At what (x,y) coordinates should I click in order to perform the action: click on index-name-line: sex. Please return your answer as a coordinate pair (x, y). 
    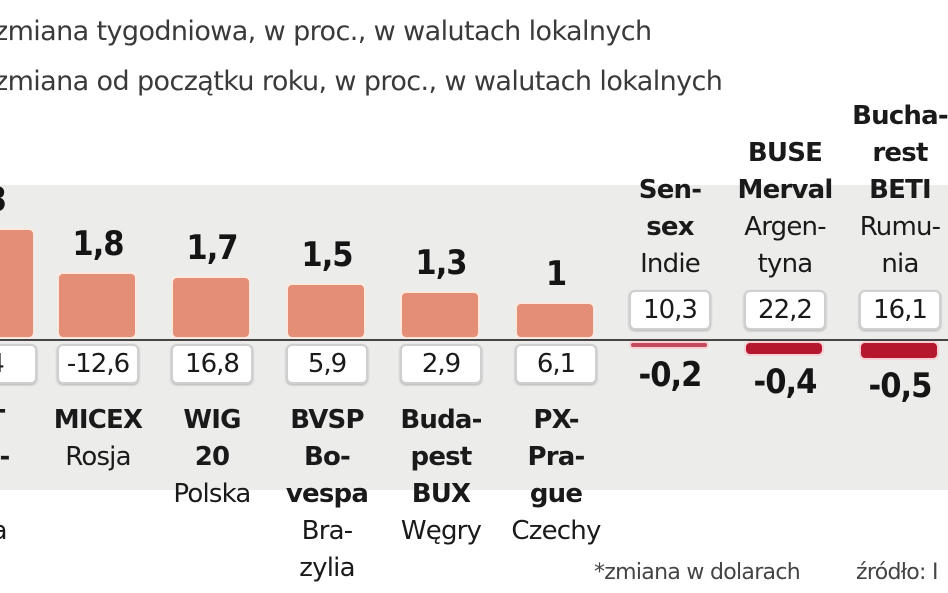
    Looking at the image, I should click on (670, 227).